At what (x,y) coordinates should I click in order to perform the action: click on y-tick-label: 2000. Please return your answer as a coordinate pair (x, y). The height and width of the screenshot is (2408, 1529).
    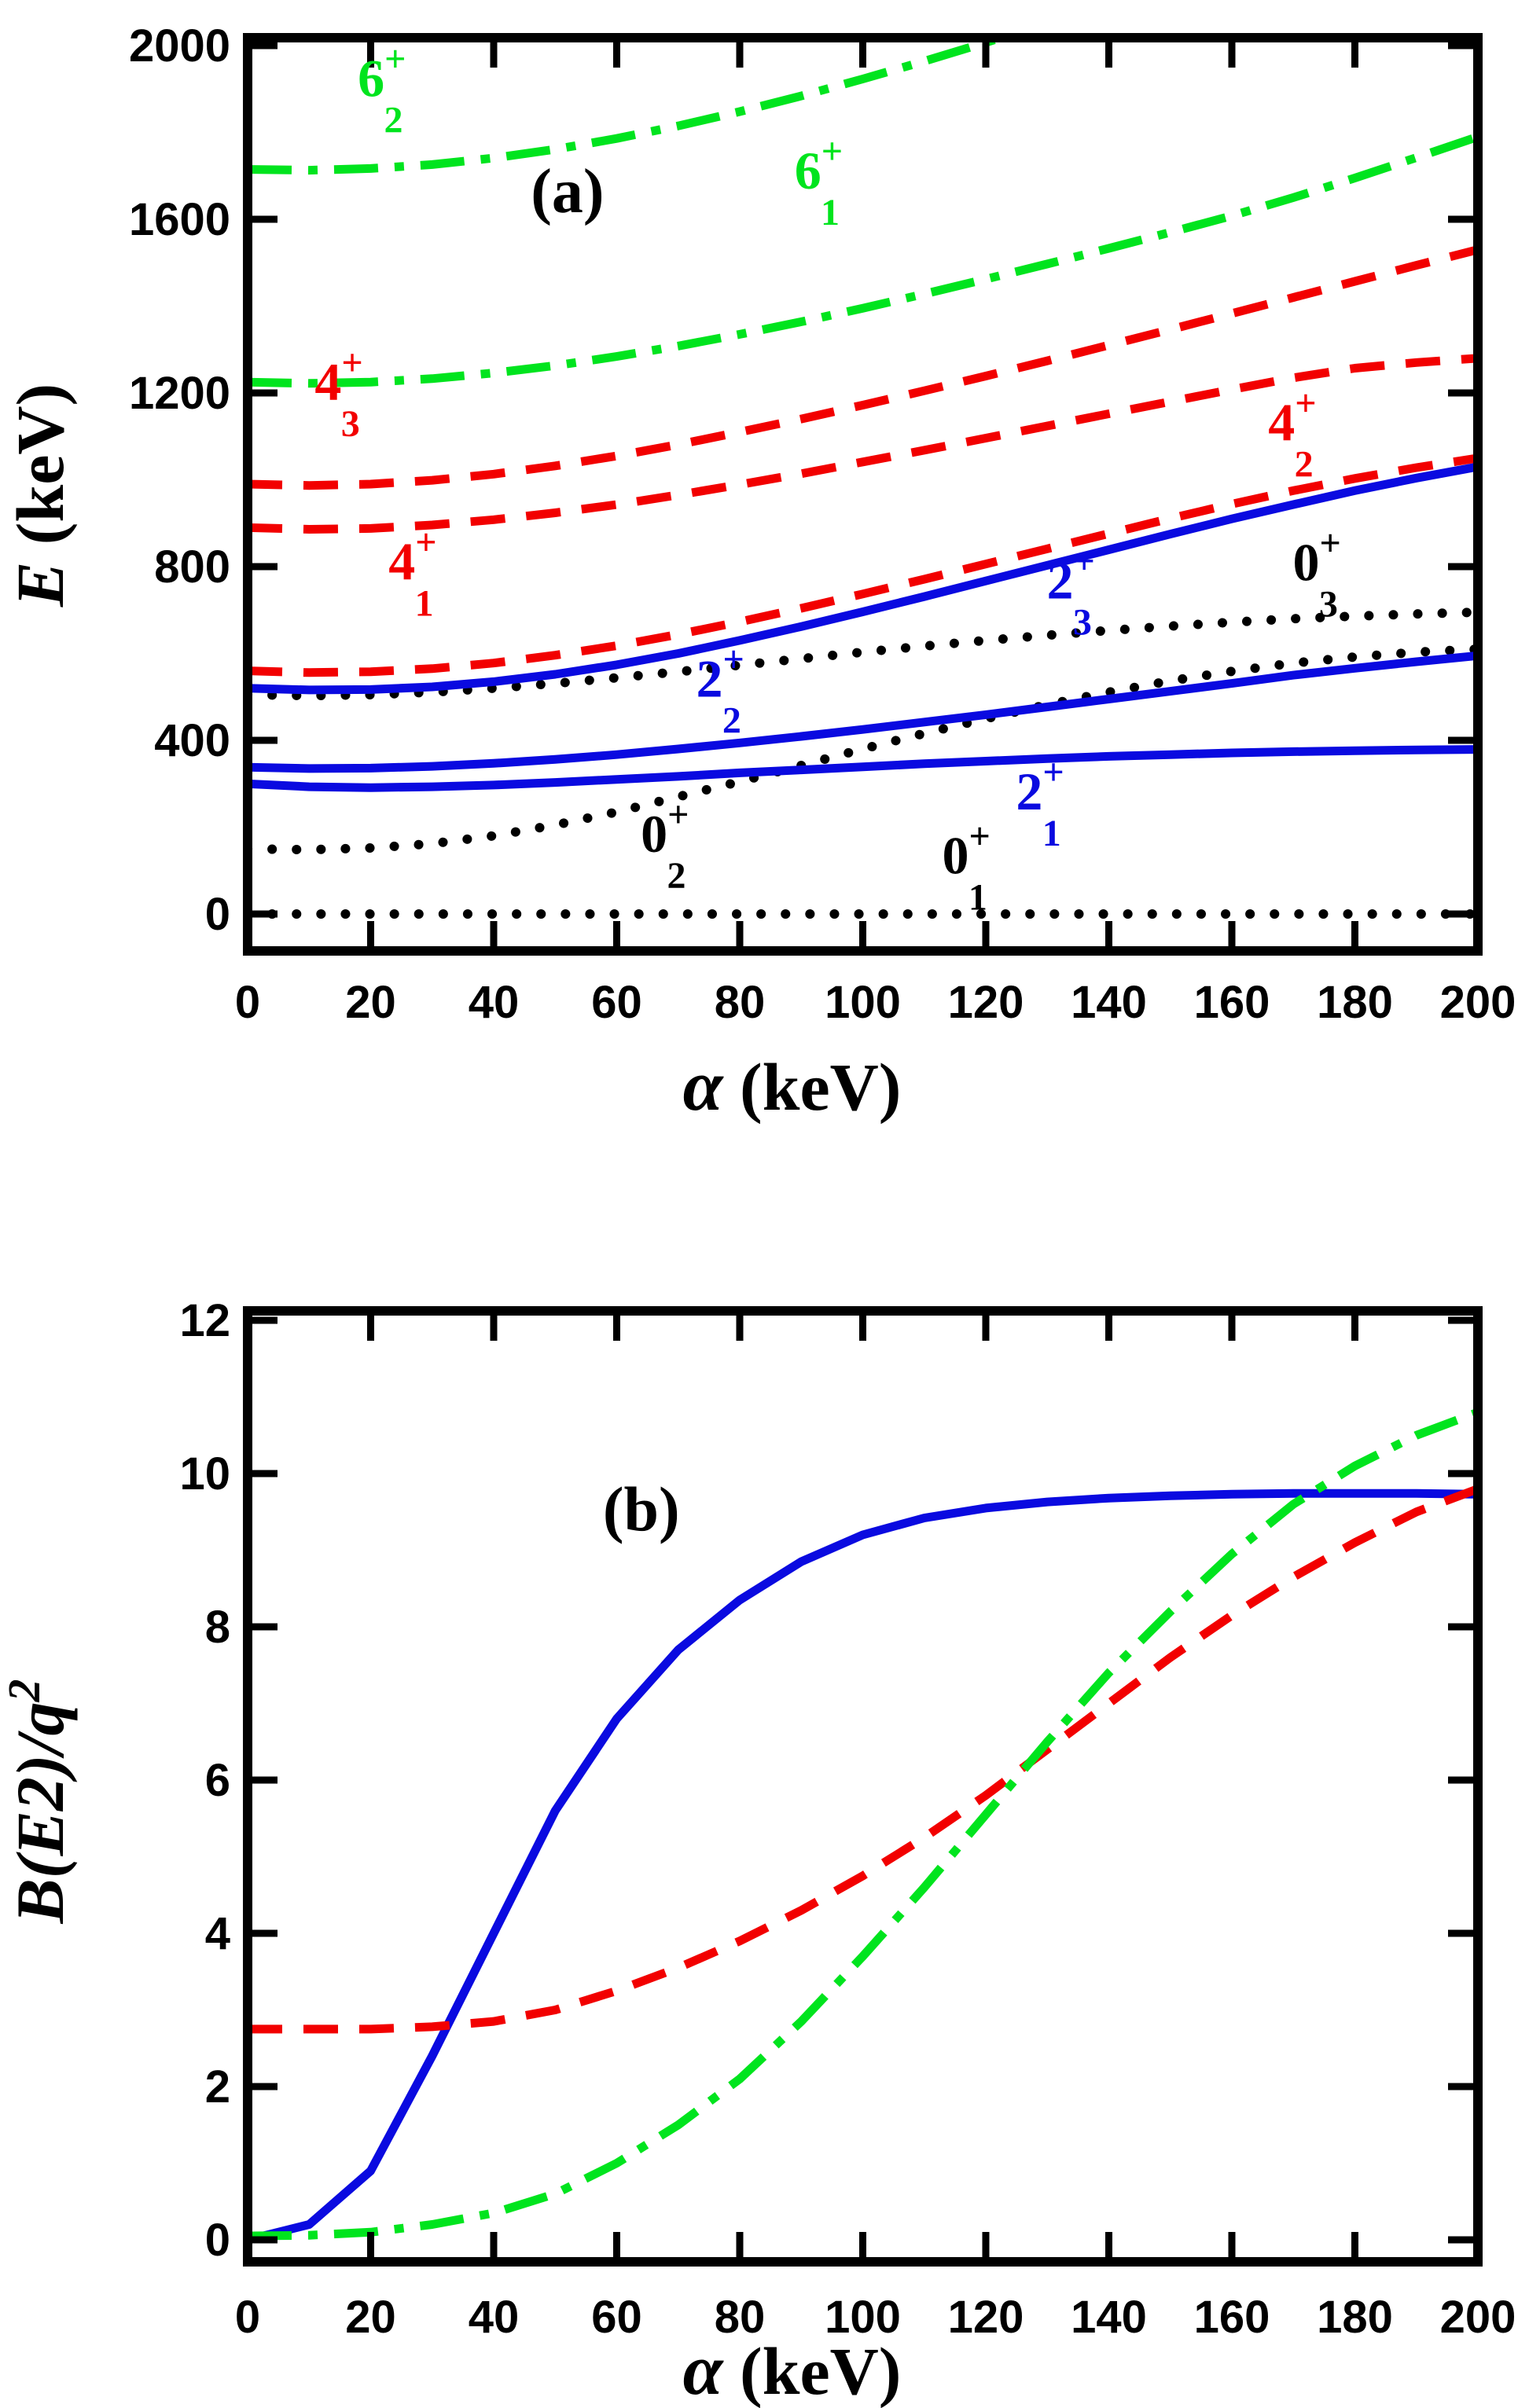
    Looking at the image, I should click on (179, 46).